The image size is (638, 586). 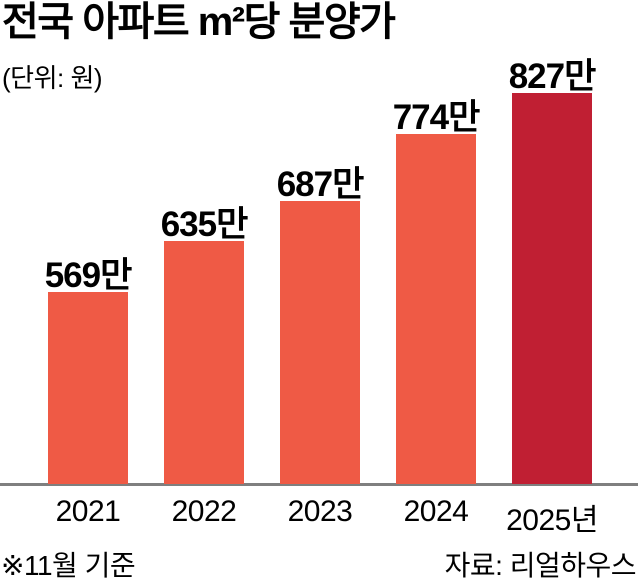 What do you see at coordinates (319, 484) in the screenshot?
I see `x-axis-line` at bounding box center [319, 484].